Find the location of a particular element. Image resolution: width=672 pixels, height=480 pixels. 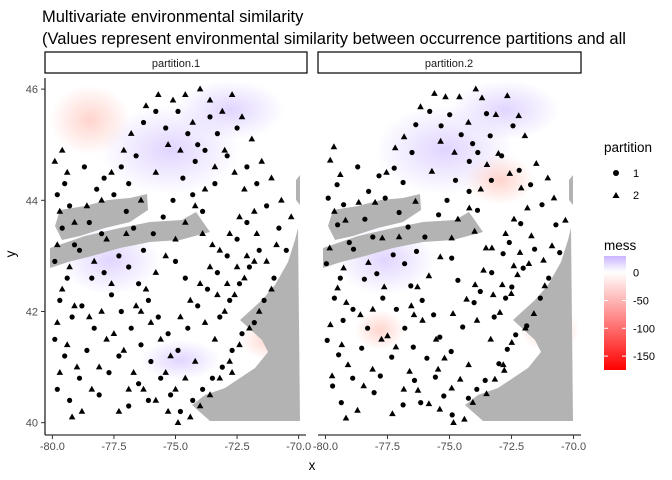

shape-legend-title: partition is located at coordinates (628, 147).